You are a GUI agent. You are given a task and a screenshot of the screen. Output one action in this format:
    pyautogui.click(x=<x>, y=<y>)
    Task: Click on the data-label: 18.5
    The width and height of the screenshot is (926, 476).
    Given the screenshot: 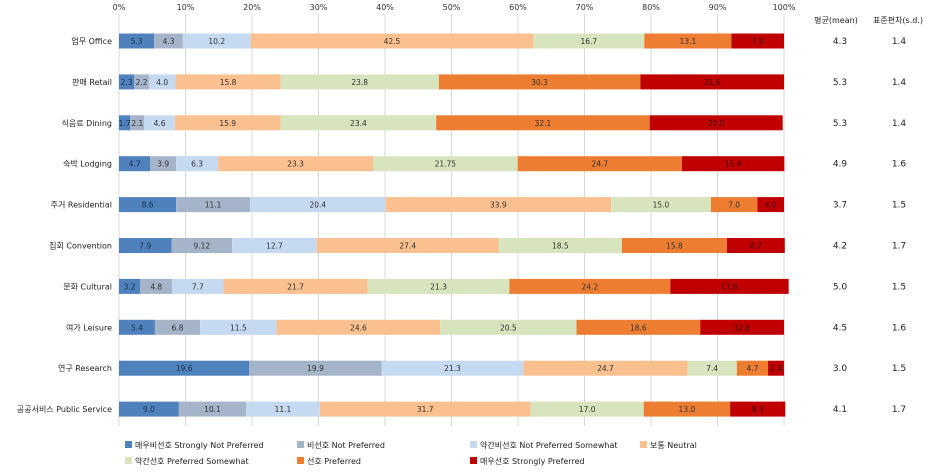 What is the action you would take?
    pyautogui.click(x=560, y=246)
    